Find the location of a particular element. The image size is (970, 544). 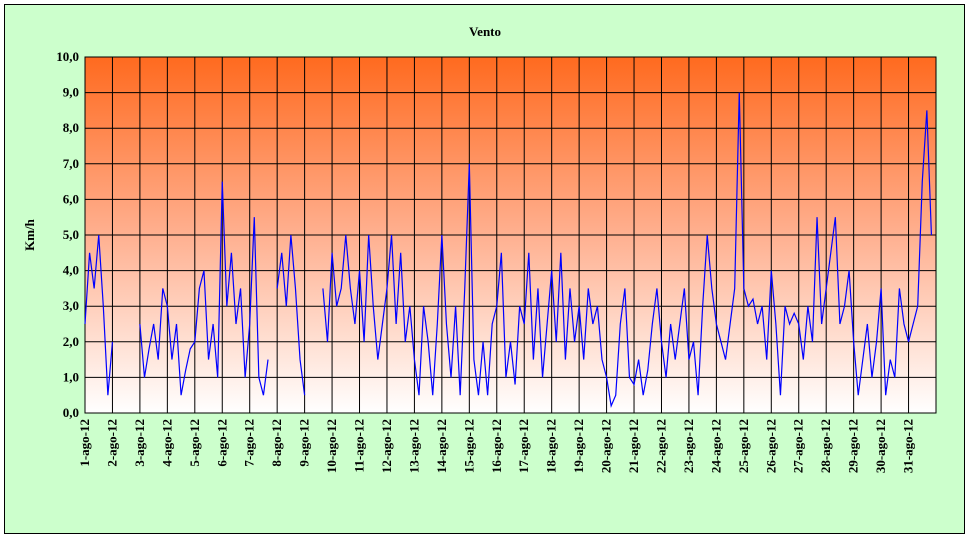

y-tick-label: 2,0 is located at coordinates (71, 341).